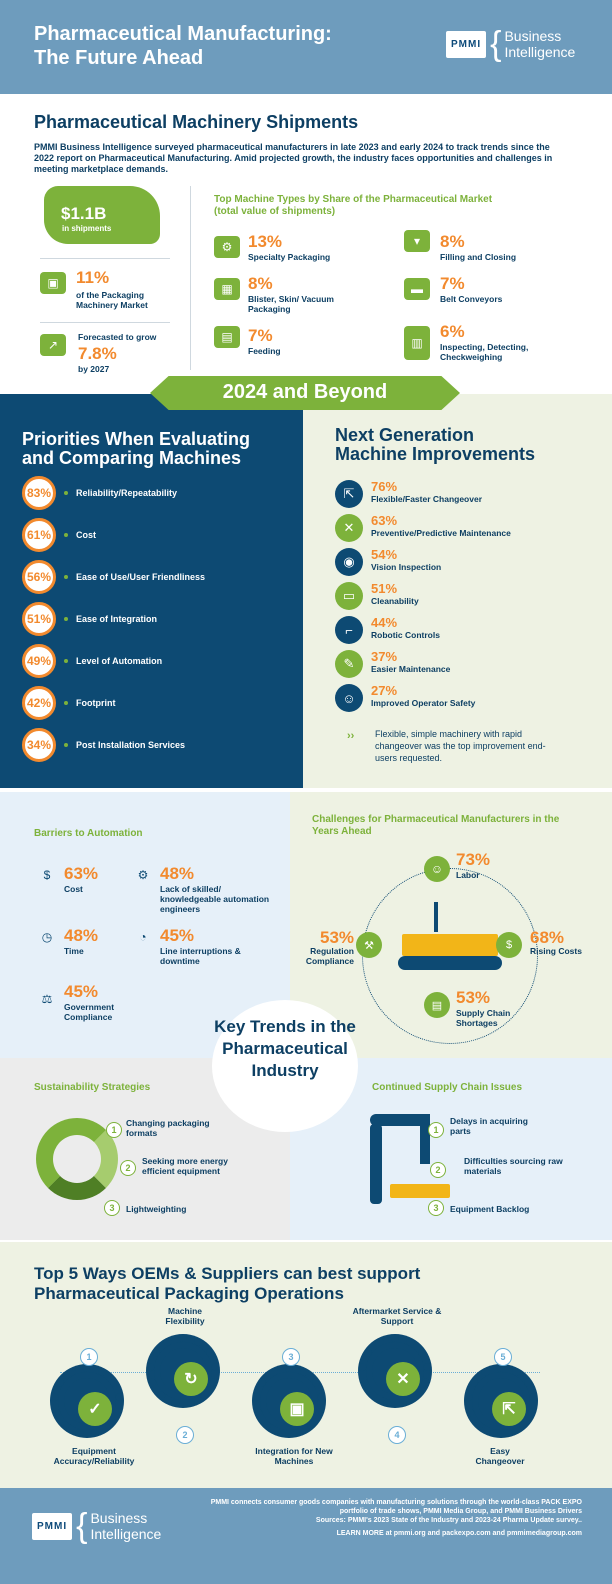 This screenshot has height=1584, width=612. Describe the element at coordinates (509, 945) in the screenshot. I see `dollar-arrows-icon: $` at that location.